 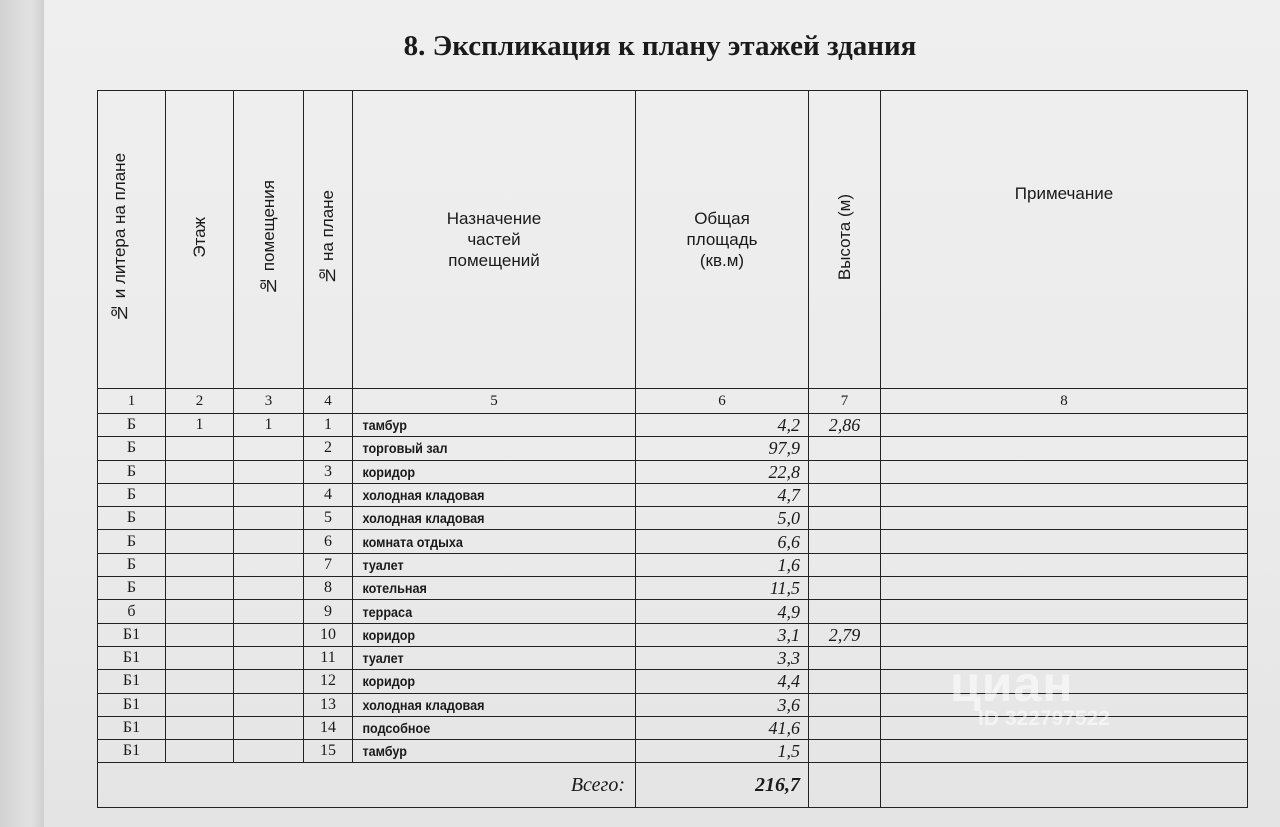 I want to click on header-room: № помещения, so click(x=268, y=239).